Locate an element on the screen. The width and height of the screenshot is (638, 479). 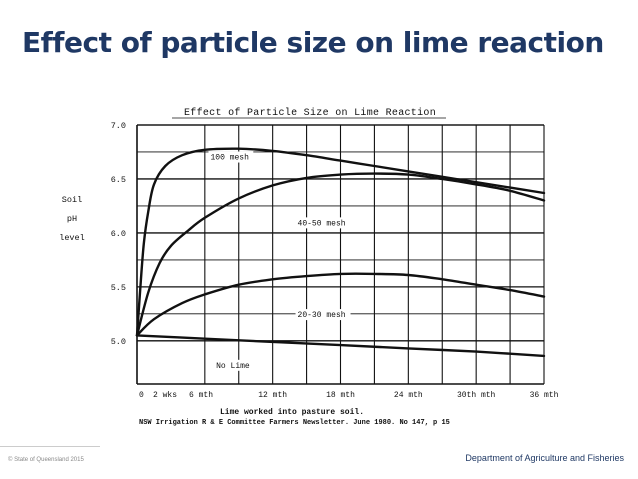
x-tick-label: 18 mth is located at coordinates (340, 395).